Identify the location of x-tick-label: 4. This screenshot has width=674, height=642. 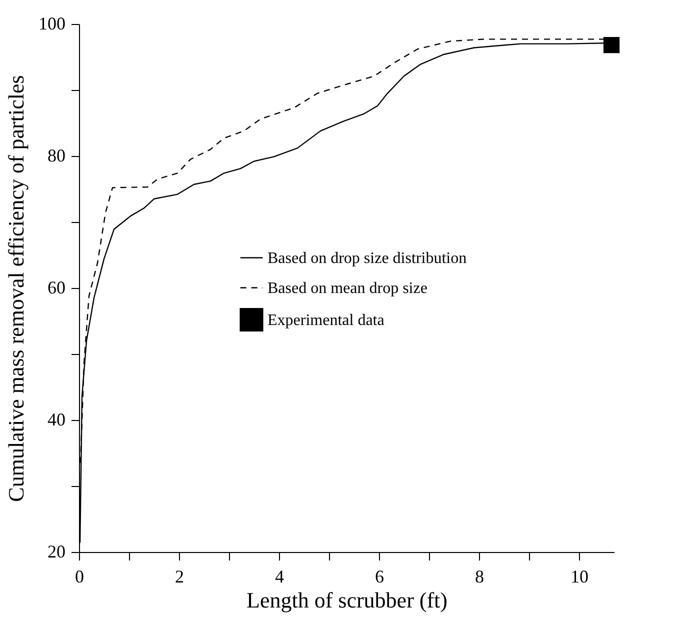
(279, 576).